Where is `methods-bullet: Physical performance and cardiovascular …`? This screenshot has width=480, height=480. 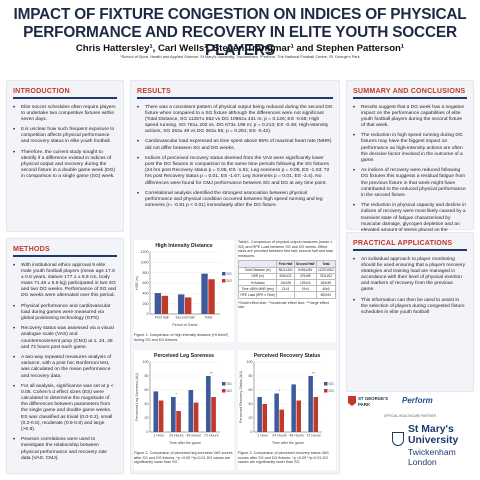 methods-bullet: Physical performance and cardiovascular … is located at coordinates (65, 313).